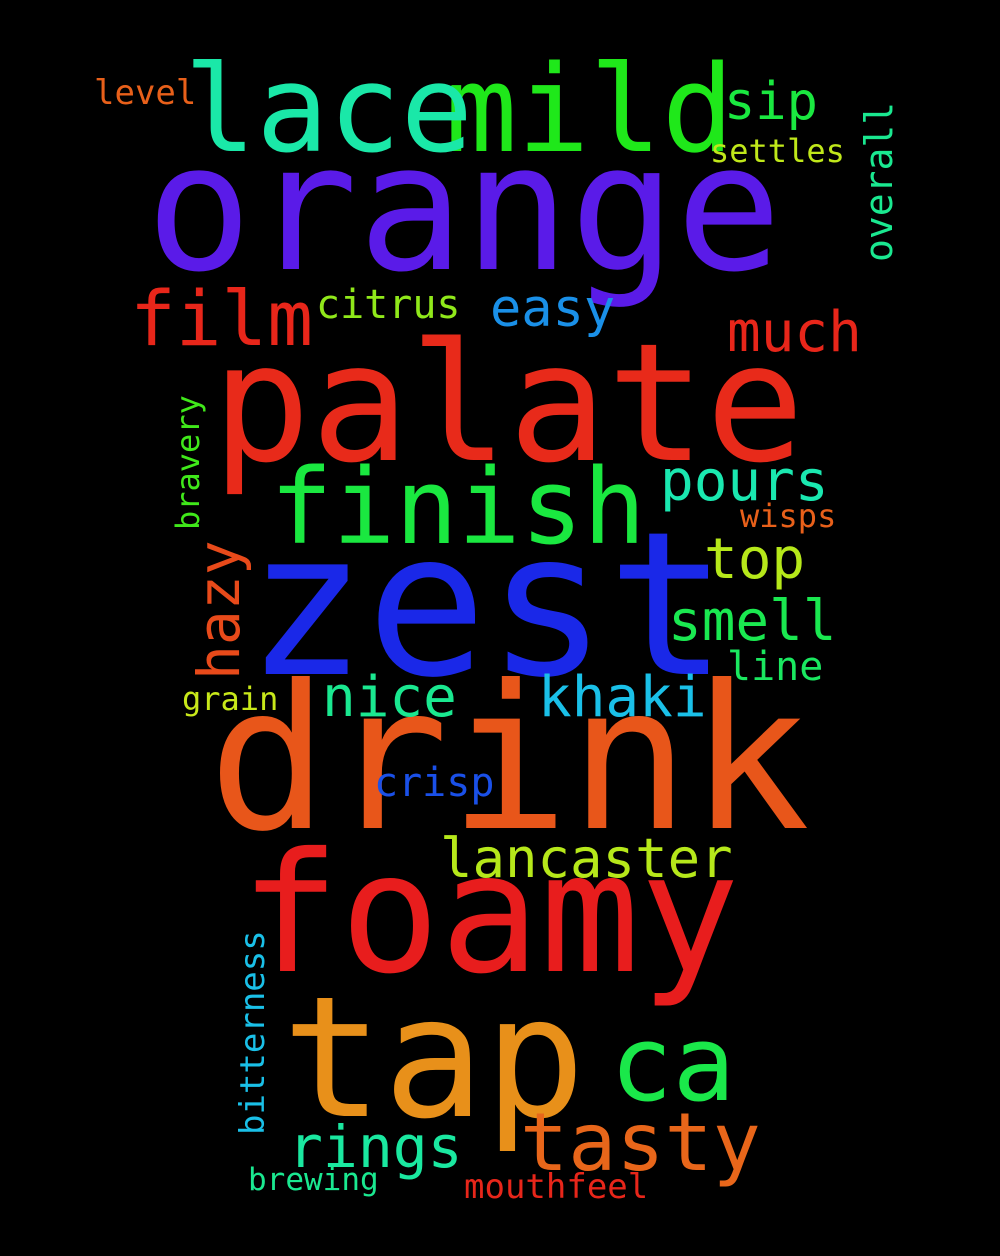  What do you see at coordinates (553, 309) in the screenshot?
I see `word-easy: easy` at bounding box center [553, 309].